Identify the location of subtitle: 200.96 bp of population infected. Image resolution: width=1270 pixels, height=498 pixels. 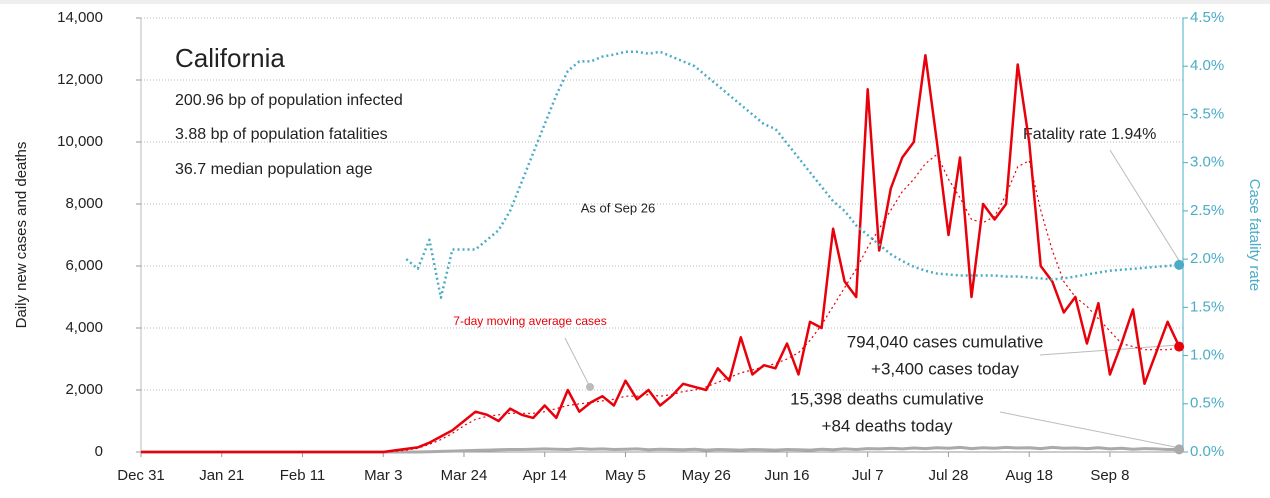
(289, 100).